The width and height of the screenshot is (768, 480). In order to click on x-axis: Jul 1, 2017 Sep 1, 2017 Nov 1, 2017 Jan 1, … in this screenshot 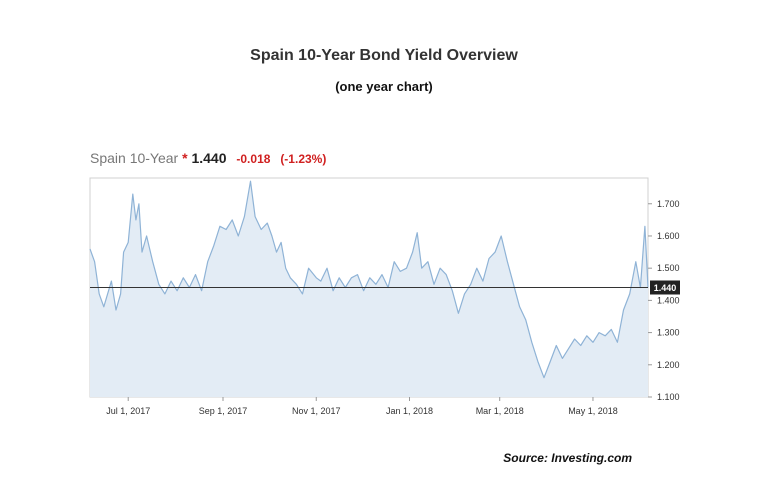, I will do `click(362, 406)`.